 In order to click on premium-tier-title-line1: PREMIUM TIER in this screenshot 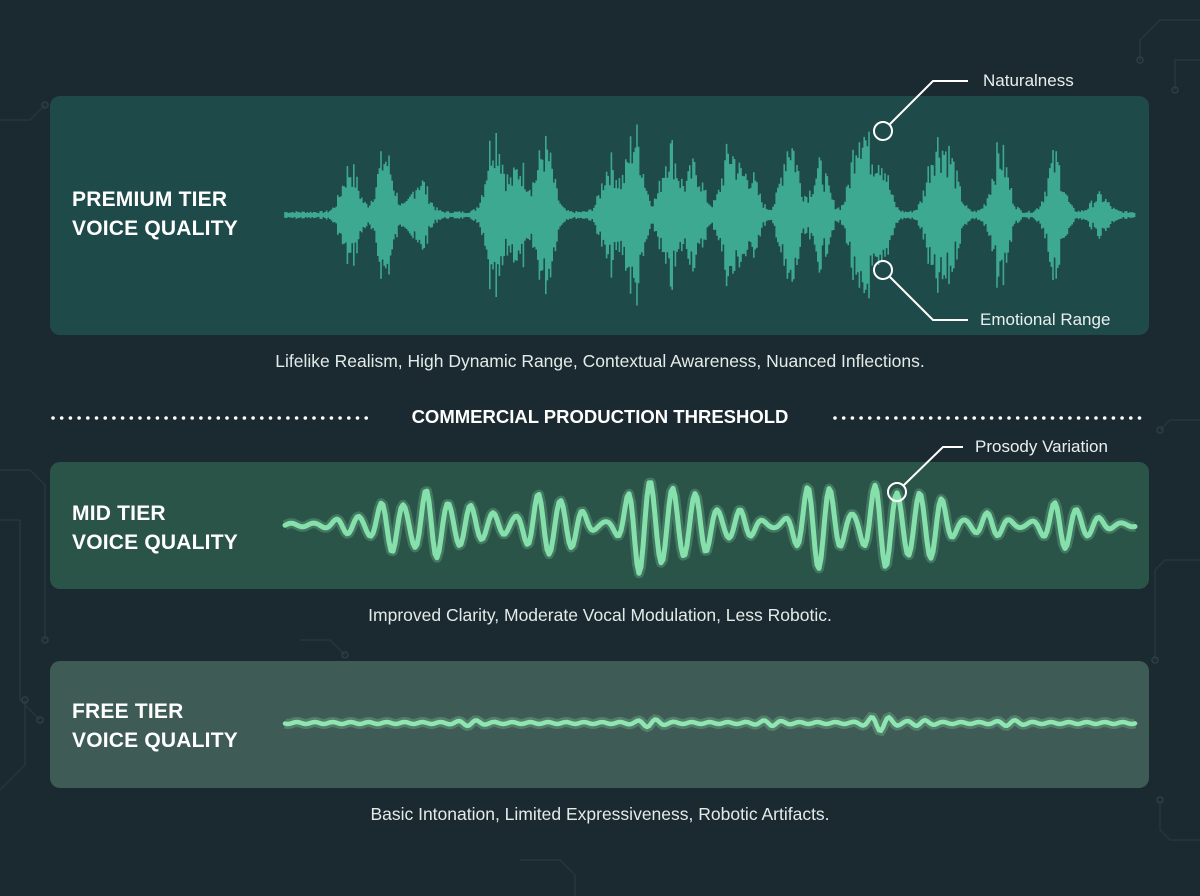, I will do `click(150, 199)`.